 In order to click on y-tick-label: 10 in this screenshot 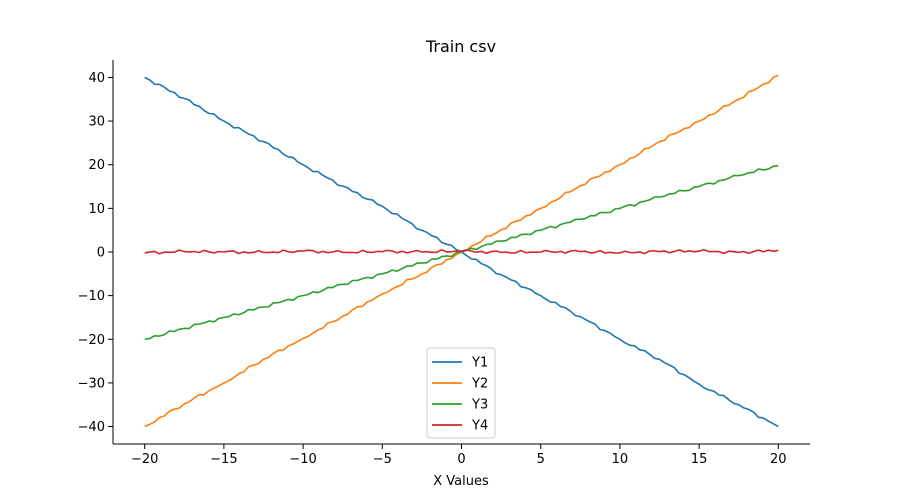, I will do `click(96, 209)`.